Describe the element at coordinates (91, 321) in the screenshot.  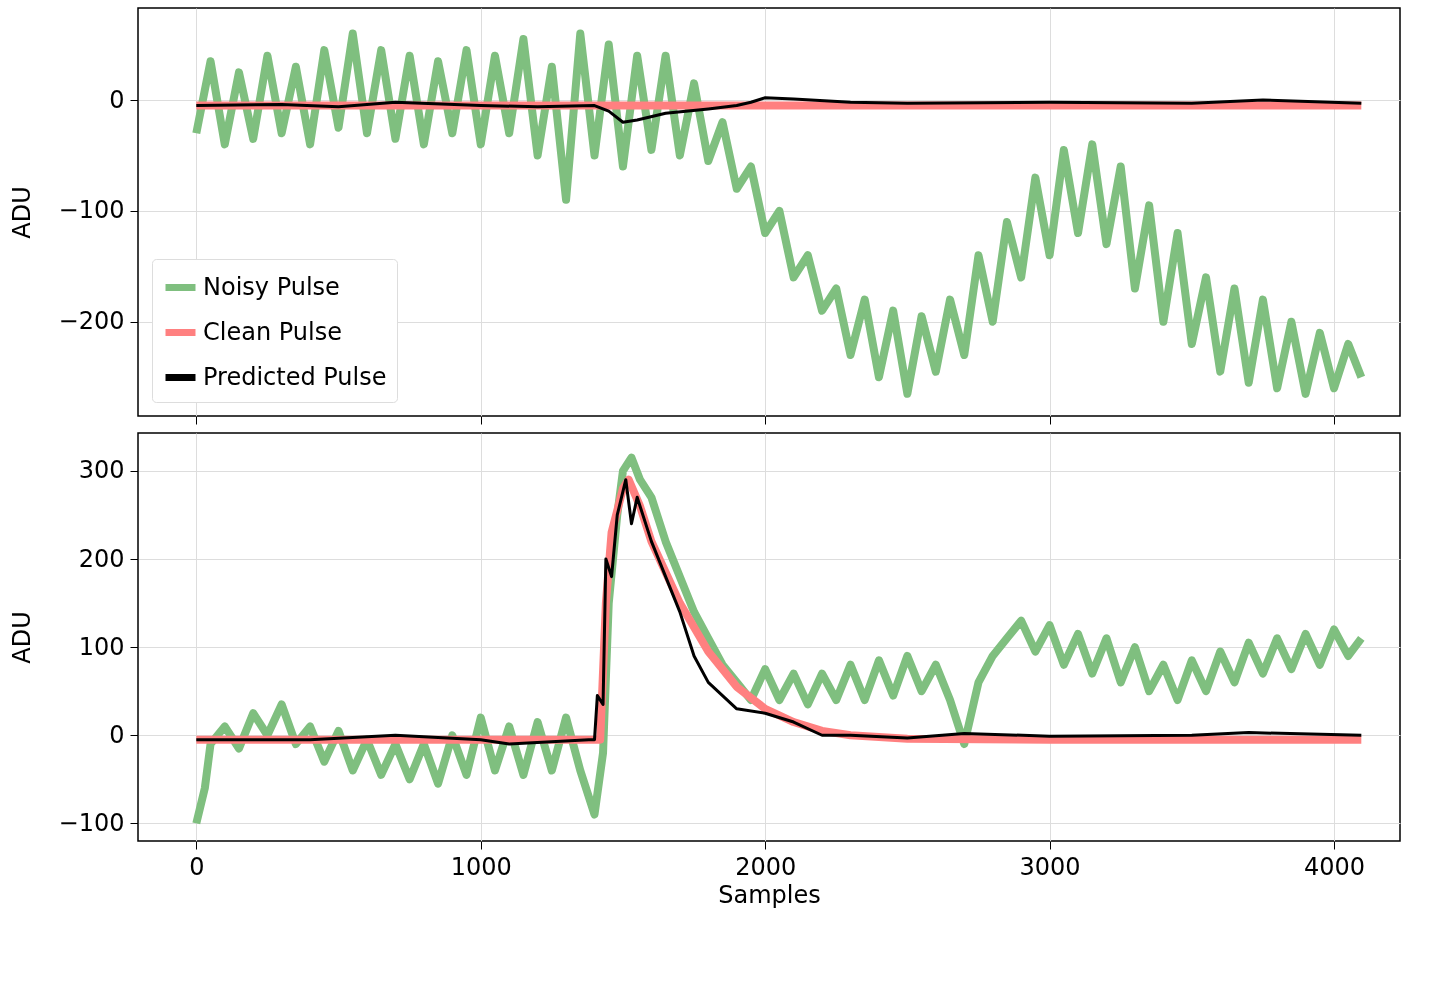
I see `y-tick-label: −200` at that location.